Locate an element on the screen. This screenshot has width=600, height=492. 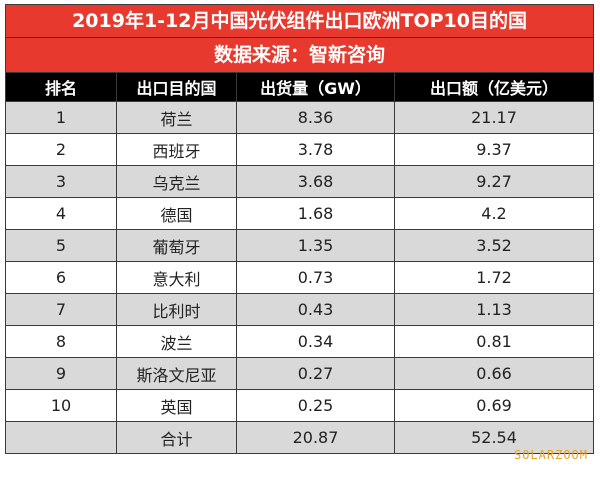
table-row: 6 意大利 0.73 1.72 is located at coordinates (300, 277).